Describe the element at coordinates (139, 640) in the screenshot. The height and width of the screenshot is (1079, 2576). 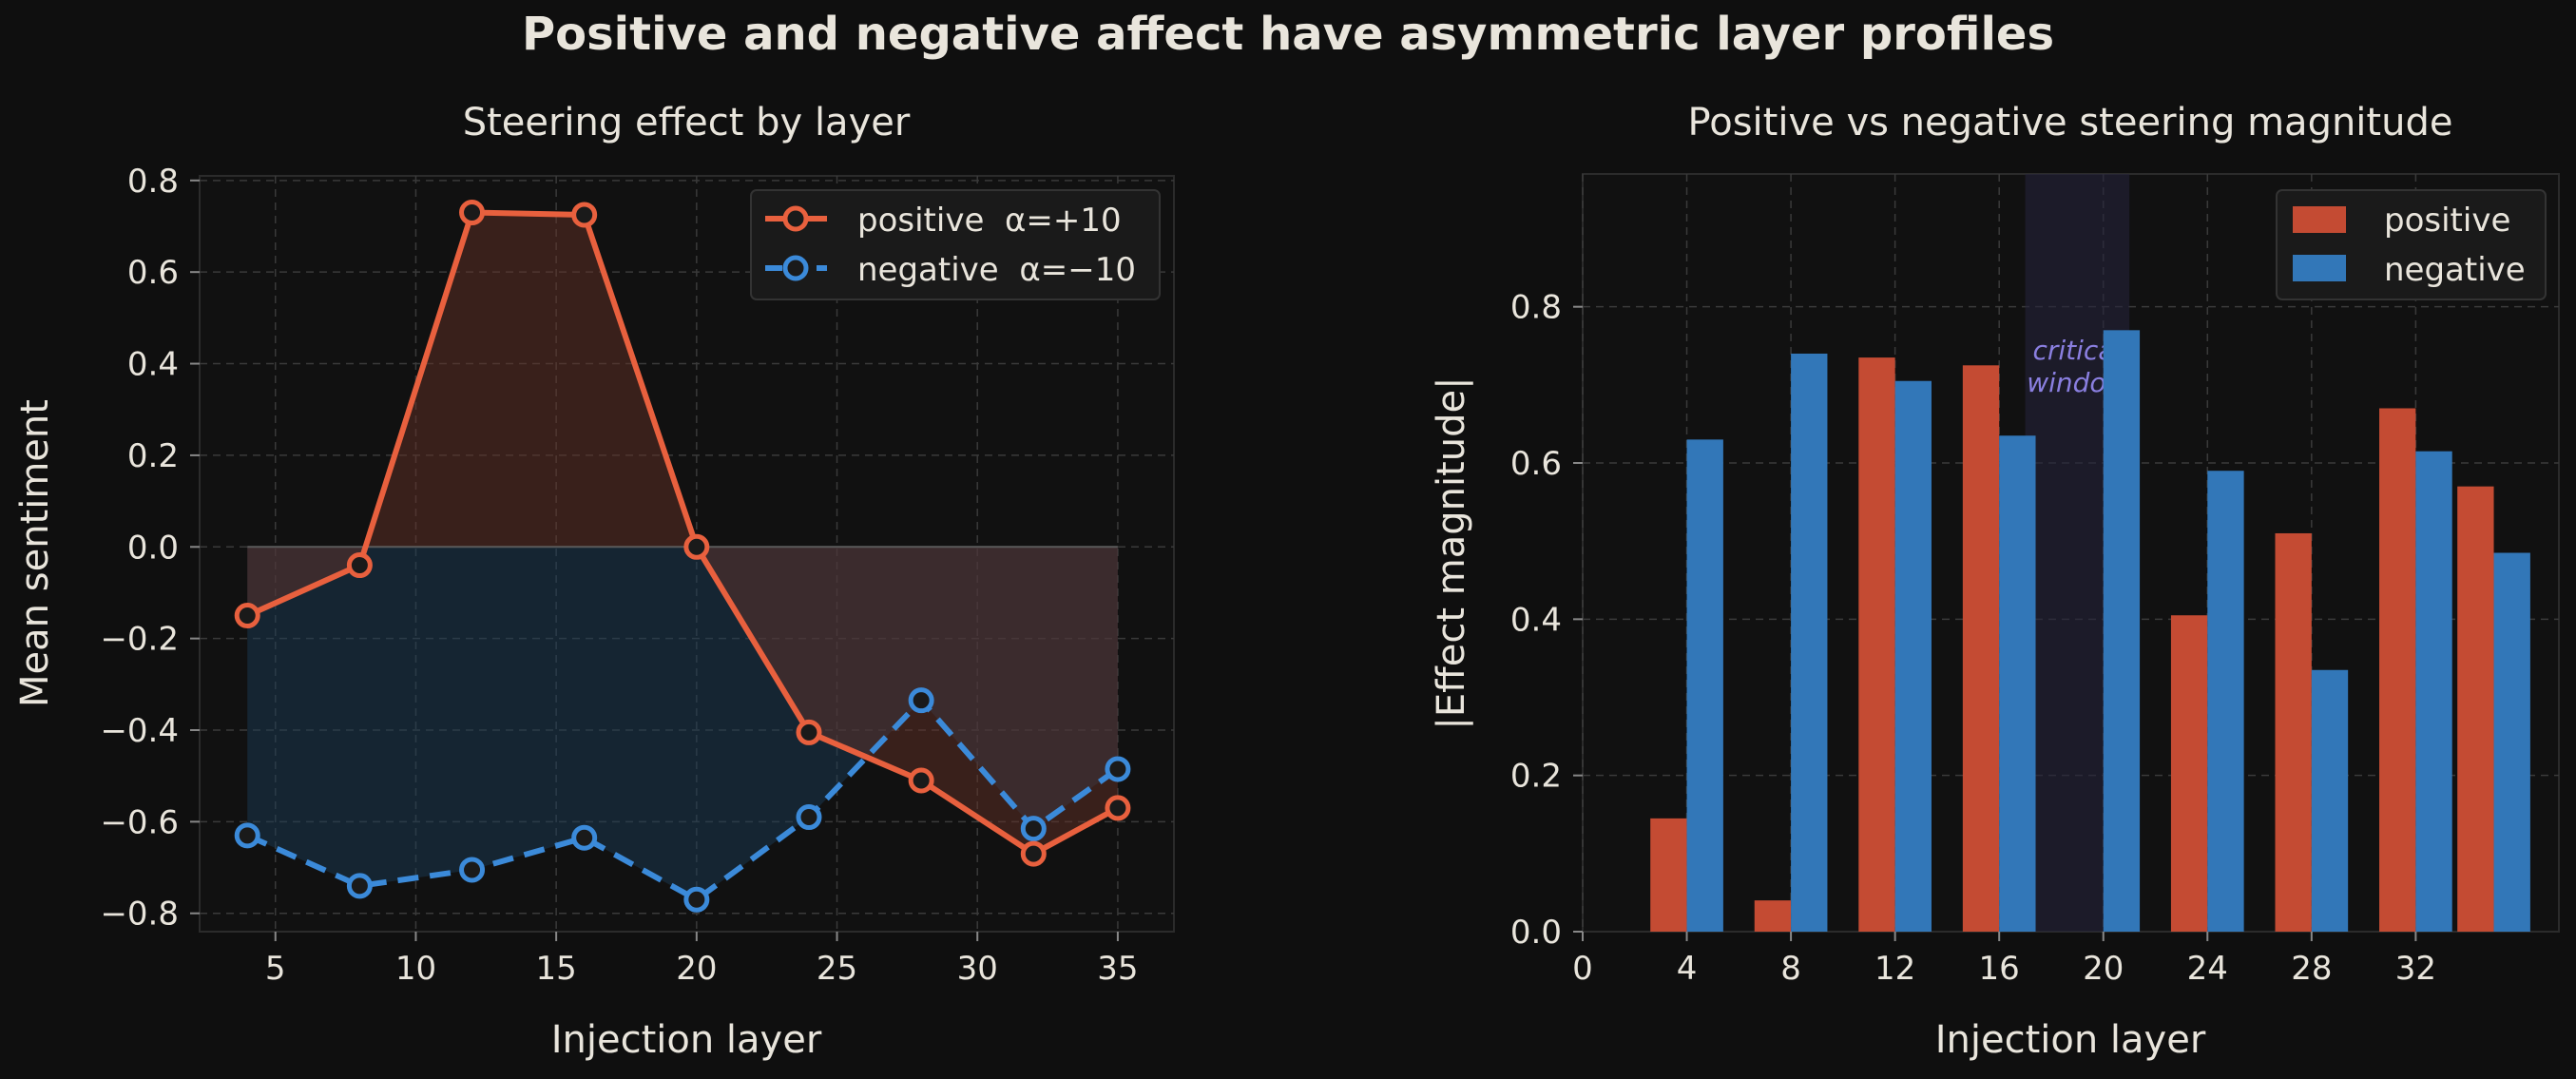
I see `y-tick-label: −0.2` at that location.